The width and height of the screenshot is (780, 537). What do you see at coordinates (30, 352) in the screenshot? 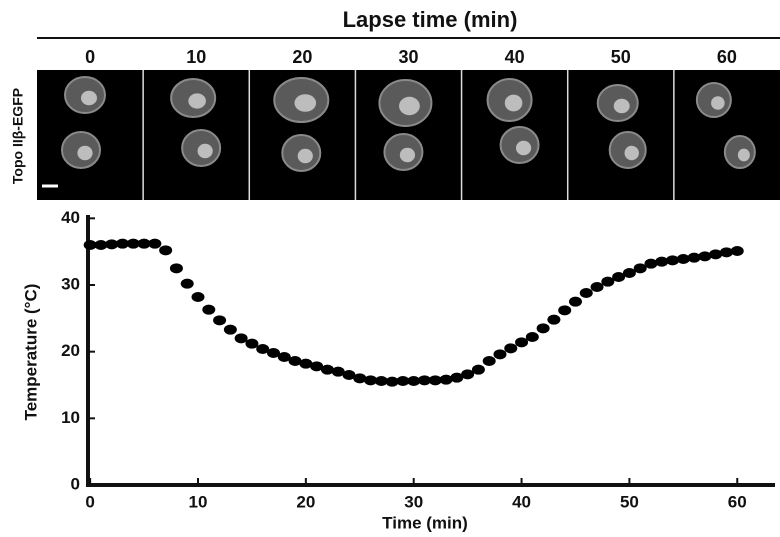
I see `y-axis-label: Temperature (°C)` at bounding box center [30, 352].